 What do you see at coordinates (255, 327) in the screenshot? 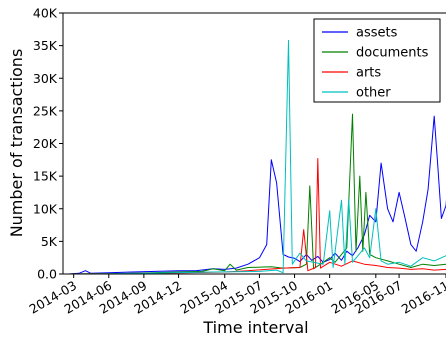
I see `x-axis-label: Time interval` at bounding box center [255, 327].